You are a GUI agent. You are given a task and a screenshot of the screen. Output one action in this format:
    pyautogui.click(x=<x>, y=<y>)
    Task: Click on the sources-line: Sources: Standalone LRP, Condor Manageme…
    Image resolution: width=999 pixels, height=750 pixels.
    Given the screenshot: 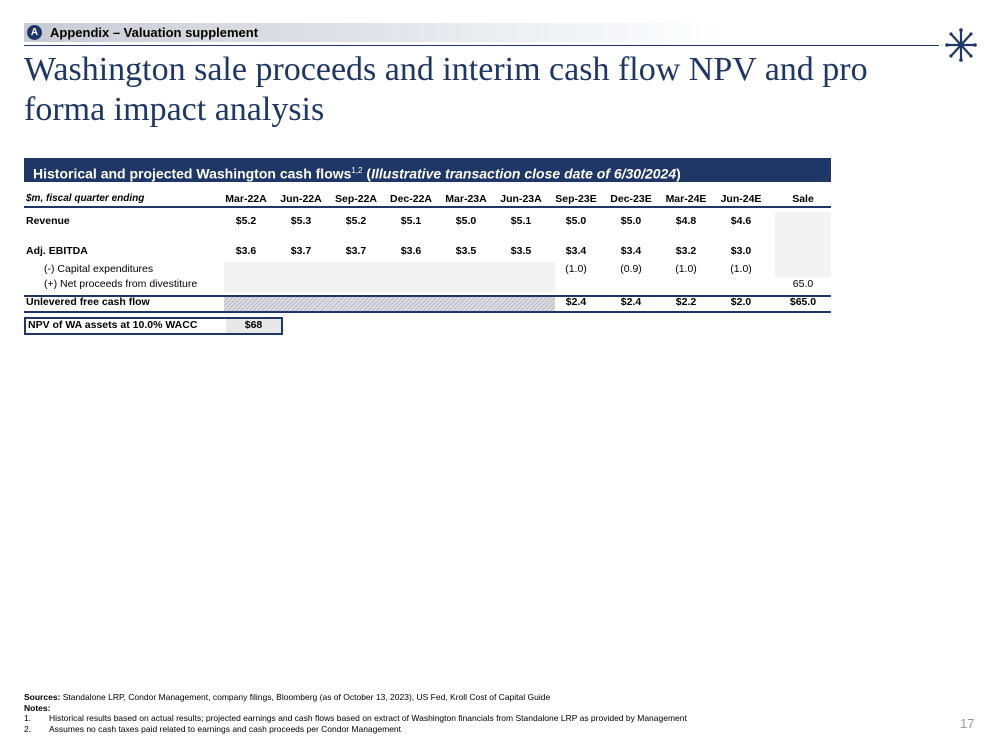 What is the action you would take?
    pyautogui.click(x=474, y=697)
    